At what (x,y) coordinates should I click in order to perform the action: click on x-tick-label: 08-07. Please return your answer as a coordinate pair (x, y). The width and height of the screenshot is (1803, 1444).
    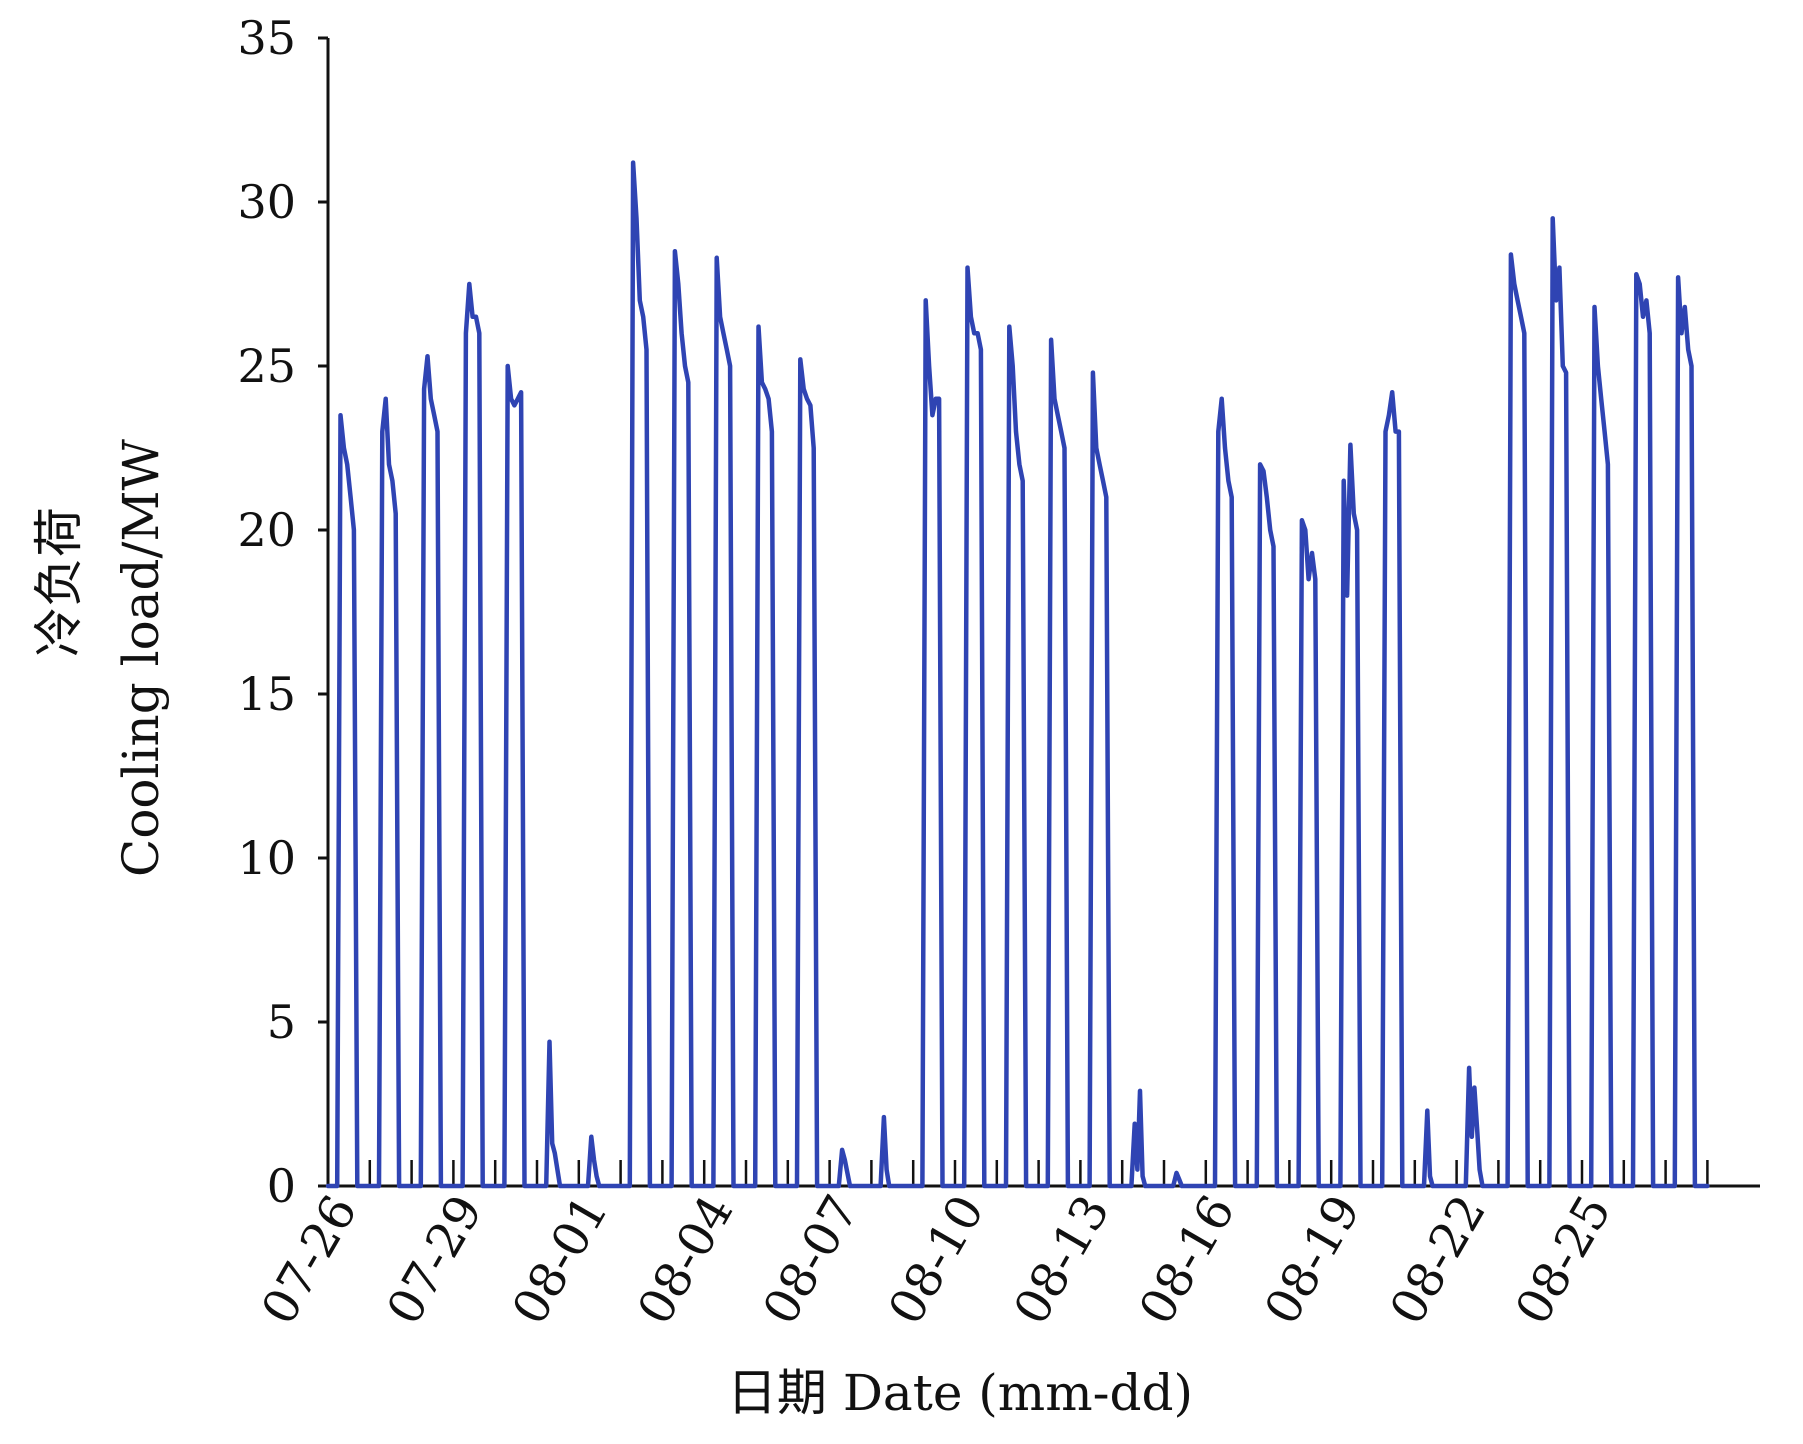
    Looking at the image, I should click on (811, 1260).